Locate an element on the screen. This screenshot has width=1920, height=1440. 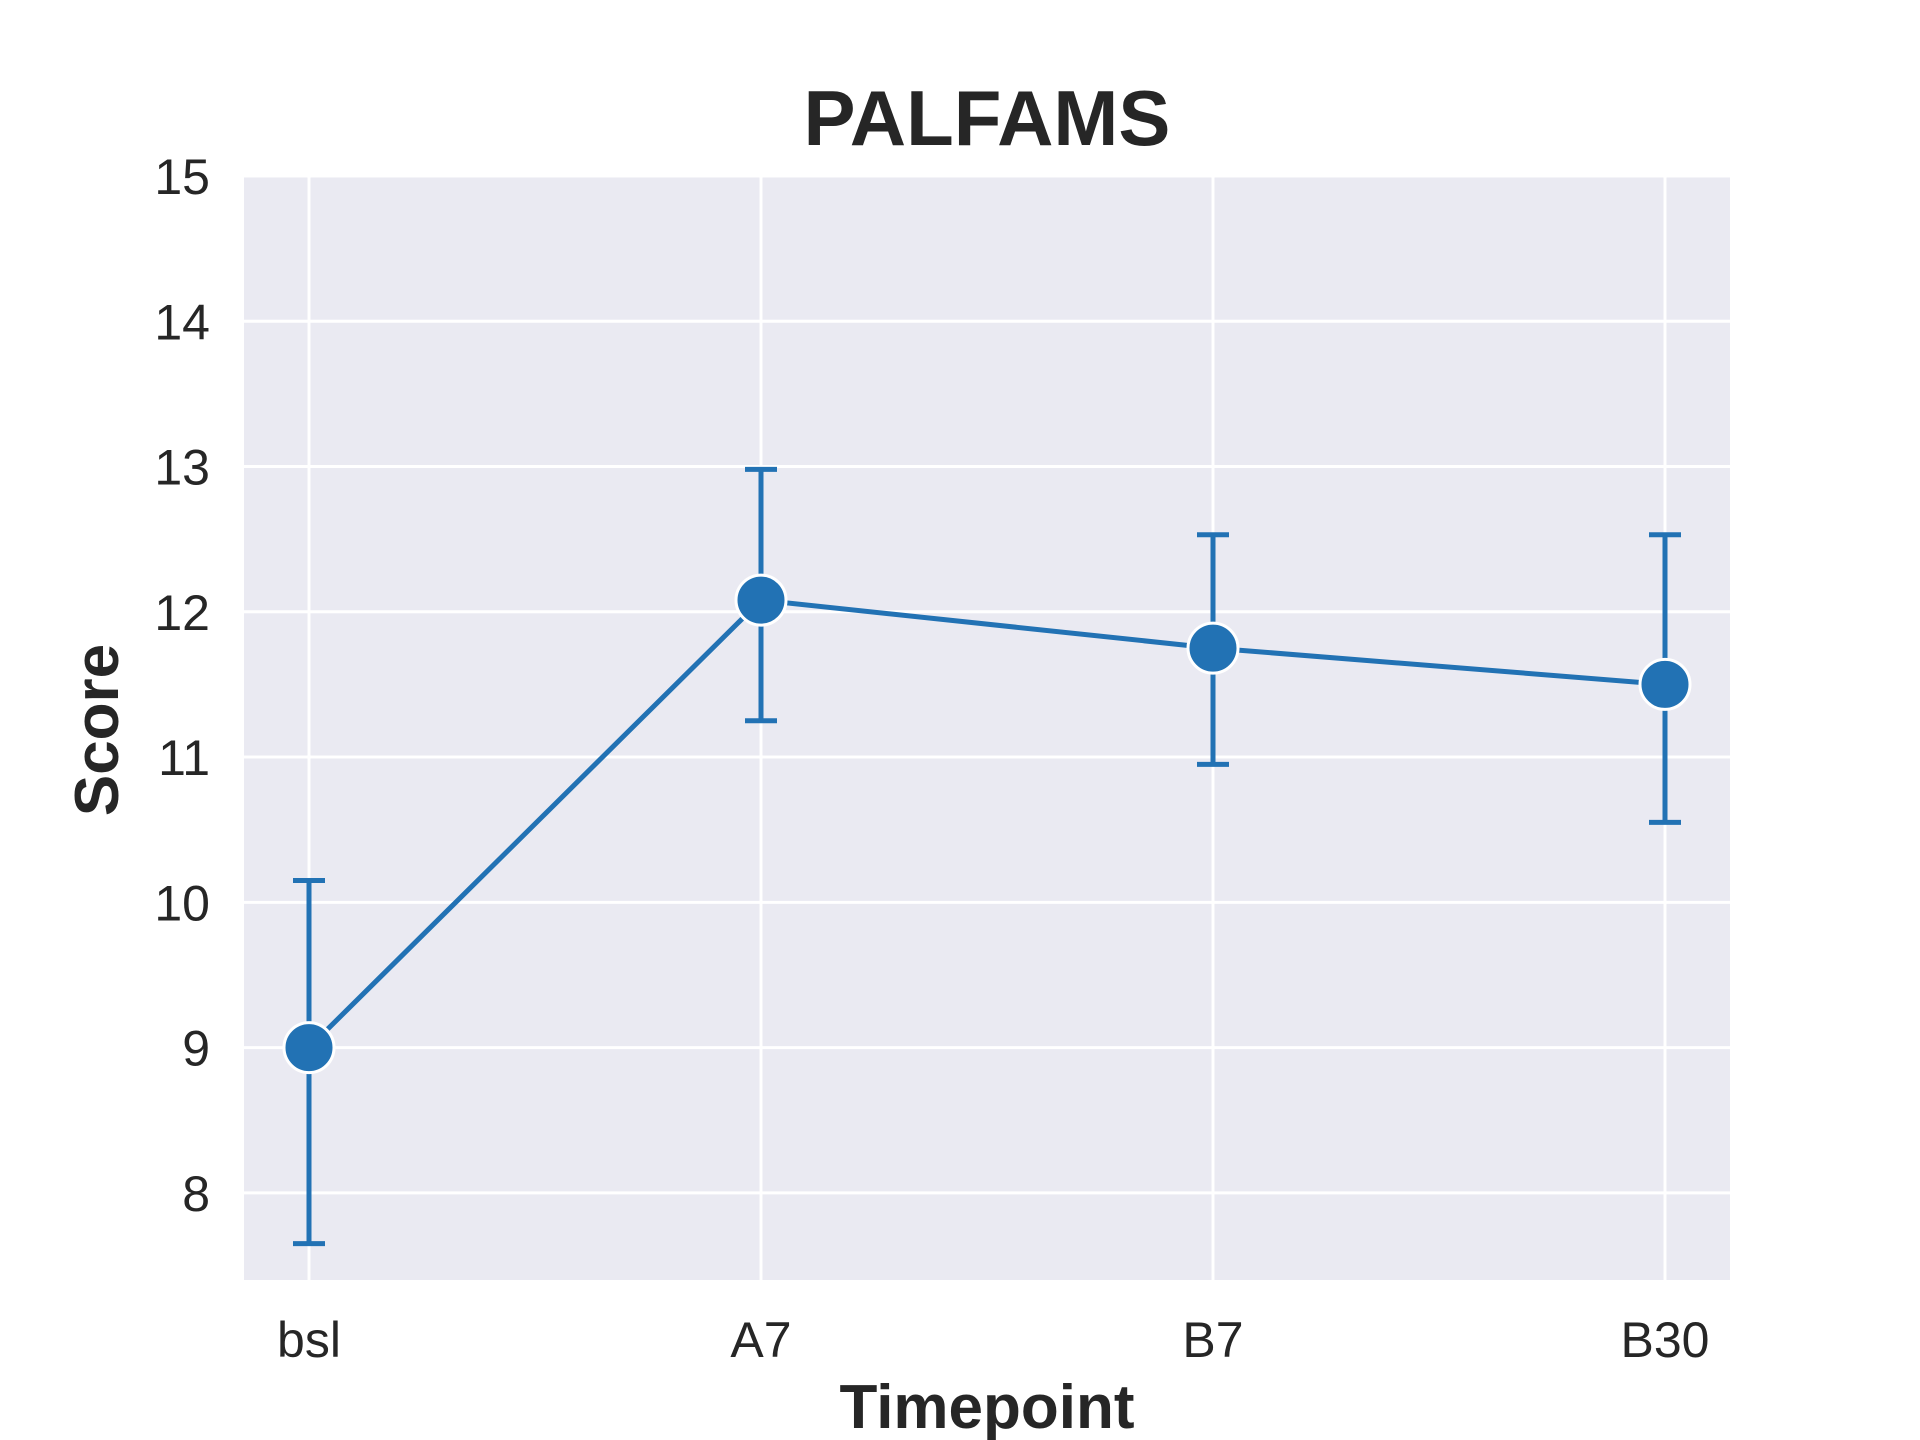
y-tick-label: 12 is located at coordinates (182, 613).